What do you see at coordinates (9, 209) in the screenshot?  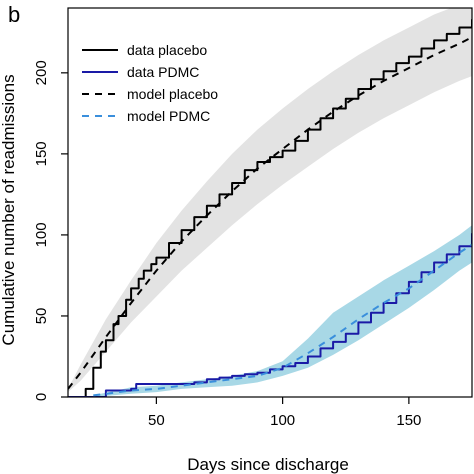 I see `y-axis-title: Cumulative number of readmissions` at bounding box center [9, 209].